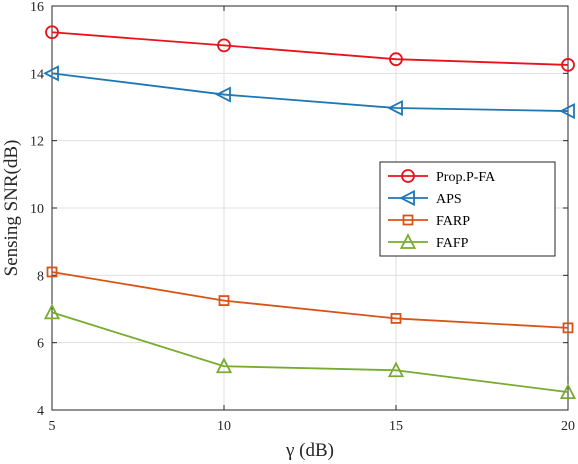  Describe the element at coordinates (224, 426) in the screenshot. I see `x-tick-label: 10` at that location.